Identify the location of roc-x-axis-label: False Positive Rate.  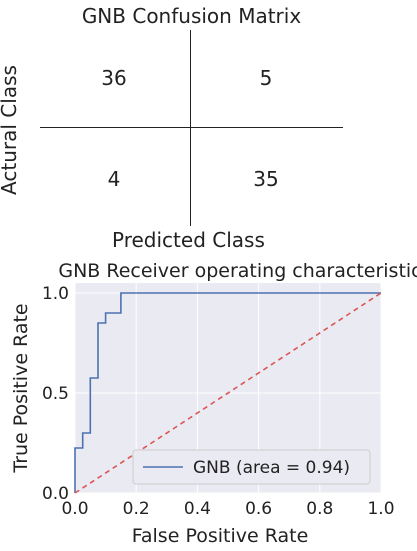
(220, 536).